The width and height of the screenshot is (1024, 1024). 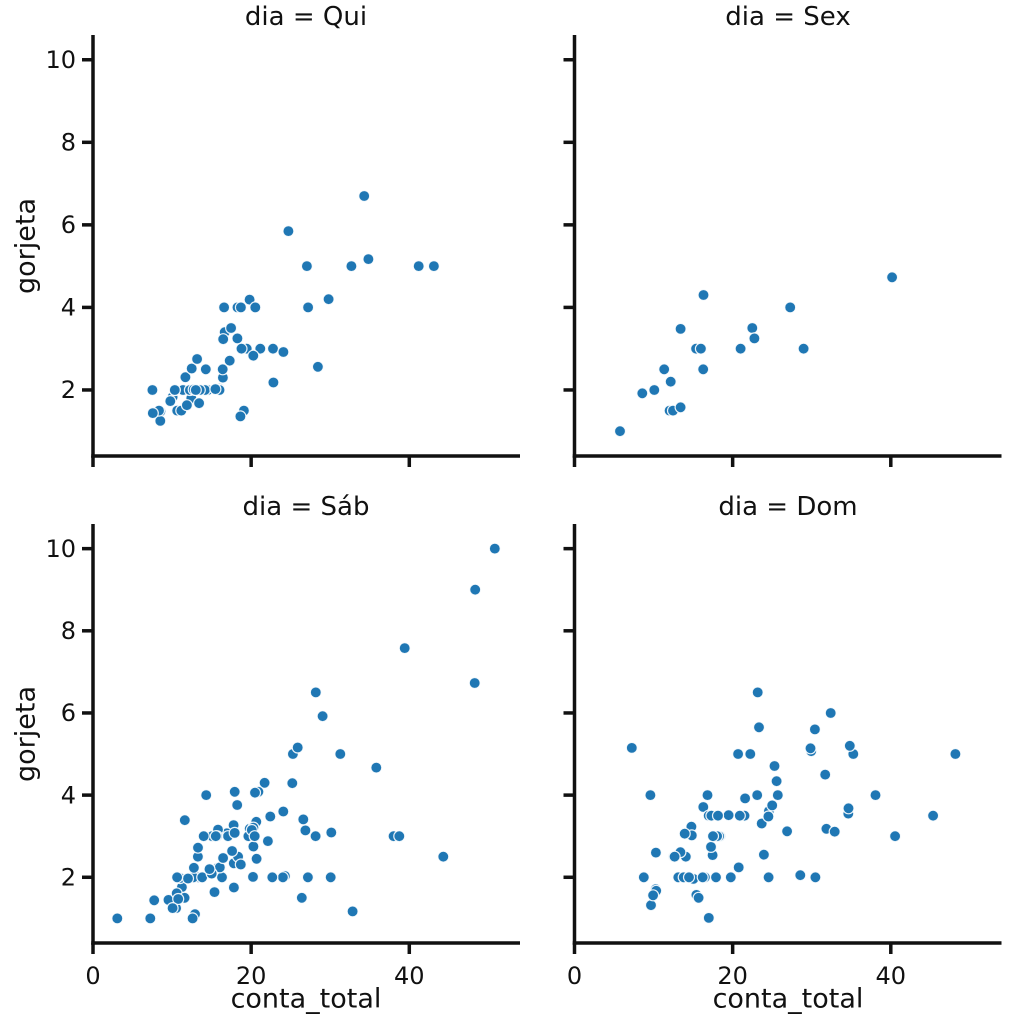 I want to click on x-tick-label: 0, so click(x=92, y=976).